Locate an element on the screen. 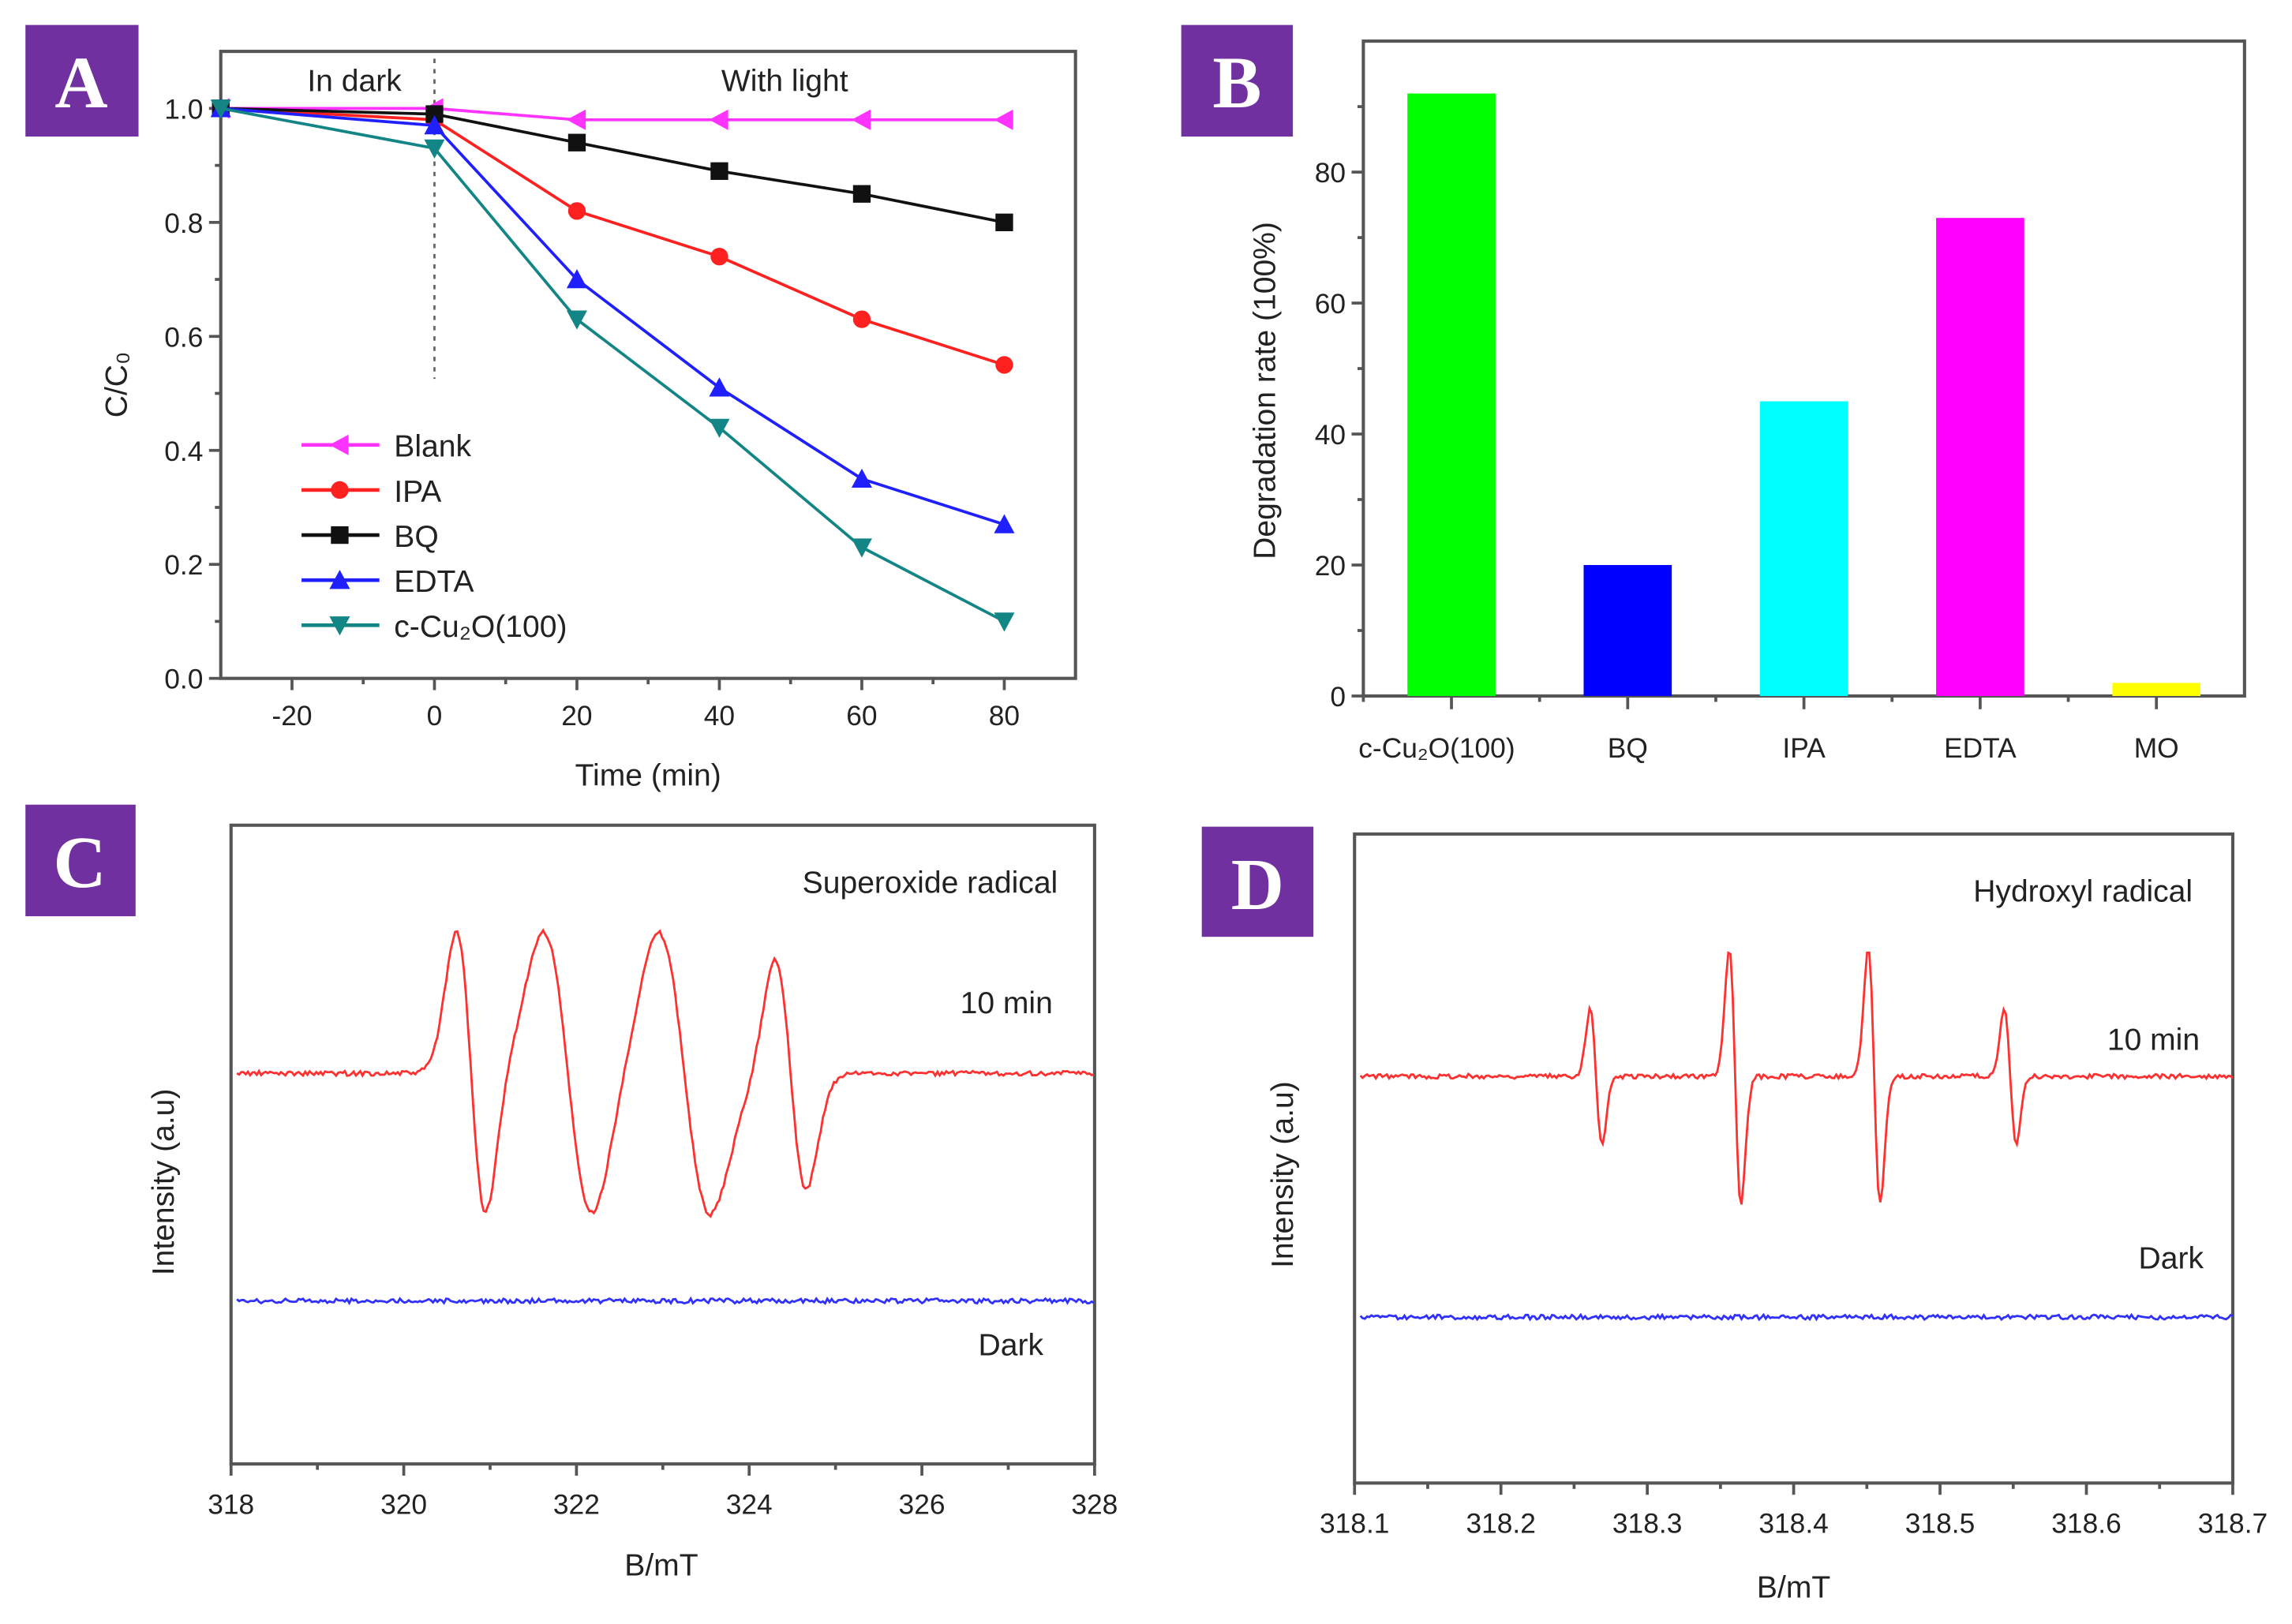 Image resolution: width=2292 pixels, height=1624 pixels. x-tick-label: BQ is located at coordinates (1628, 748).